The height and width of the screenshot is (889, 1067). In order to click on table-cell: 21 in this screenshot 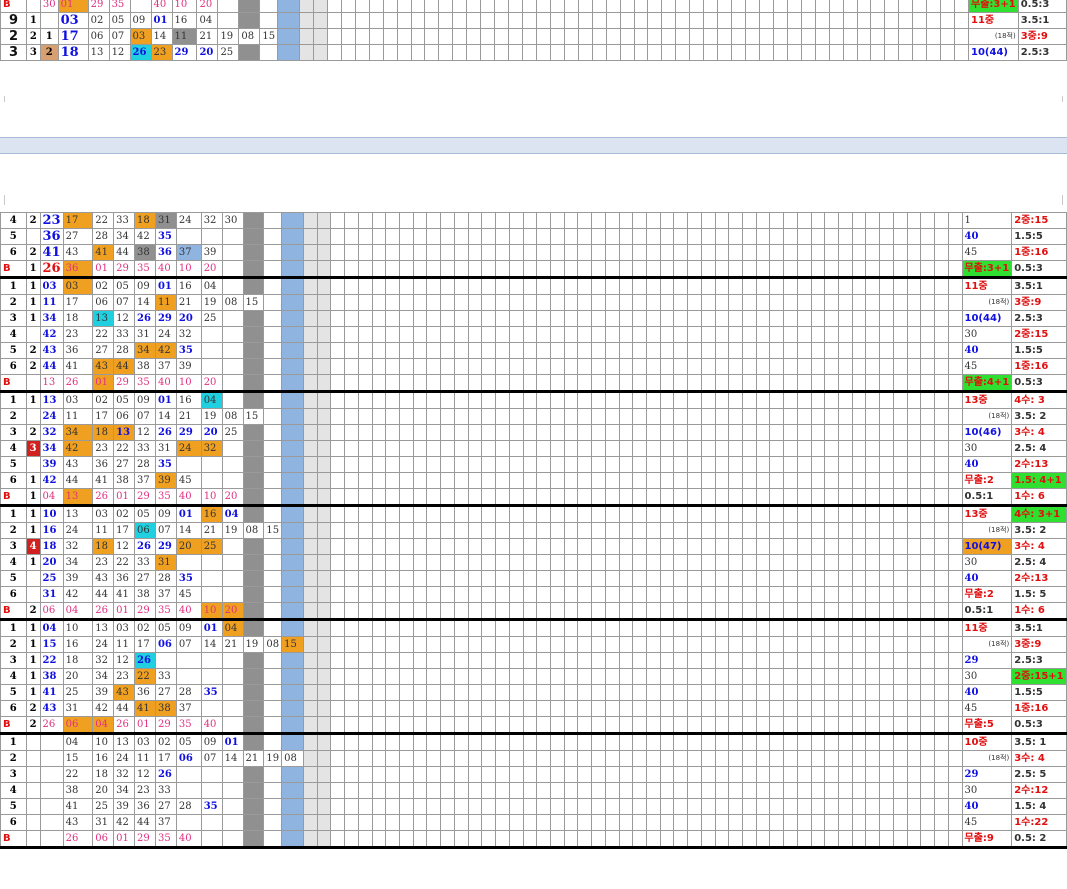, I will do `click(207, 36)`.